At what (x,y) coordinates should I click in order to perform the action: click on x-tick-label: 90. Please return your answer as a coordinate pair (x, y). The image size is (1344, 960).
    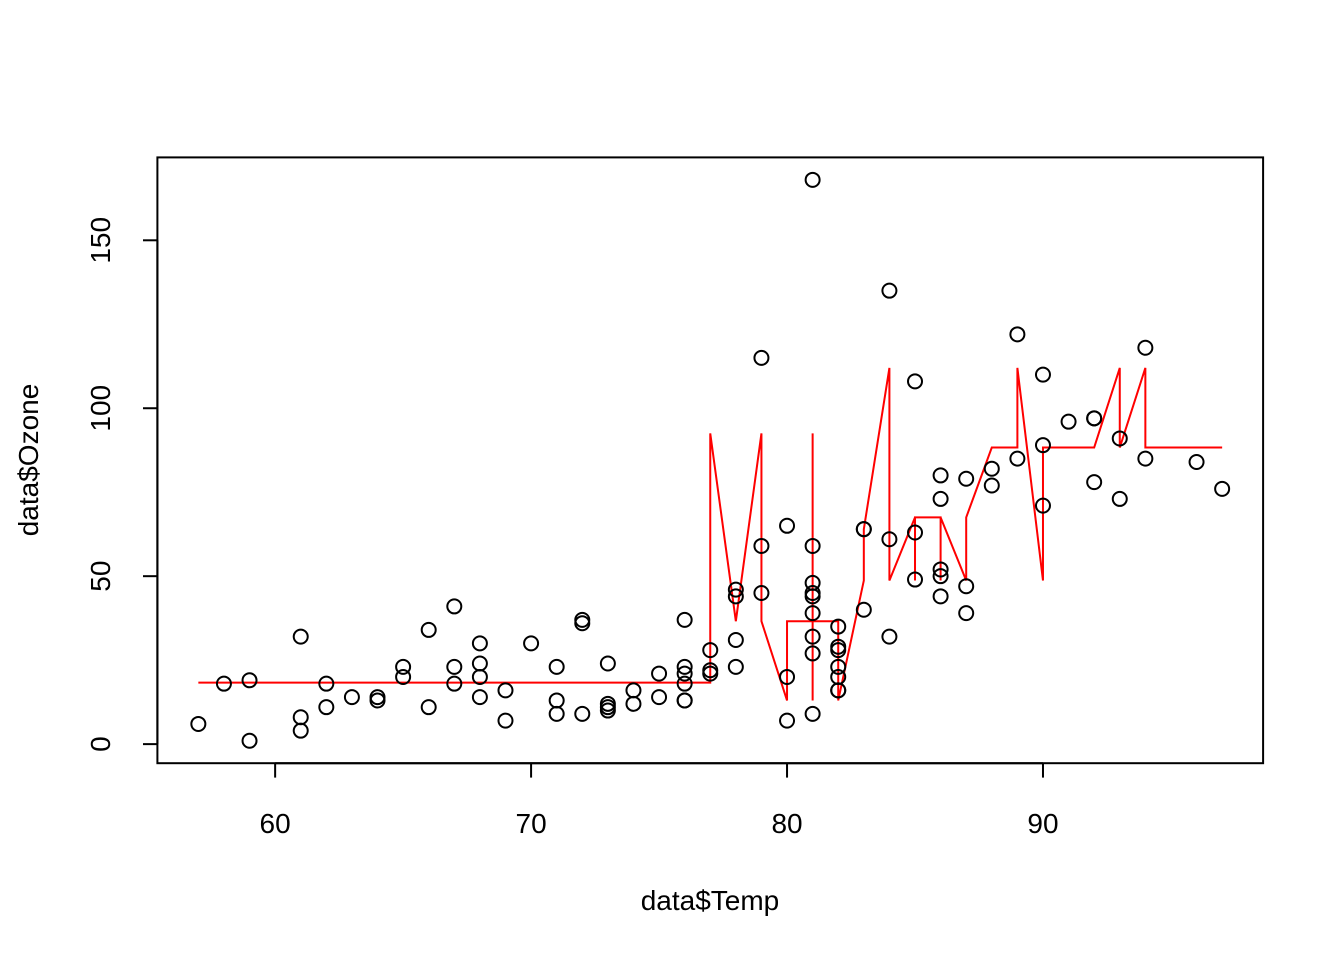
    Looking at the image, I should click on (1042, 823).